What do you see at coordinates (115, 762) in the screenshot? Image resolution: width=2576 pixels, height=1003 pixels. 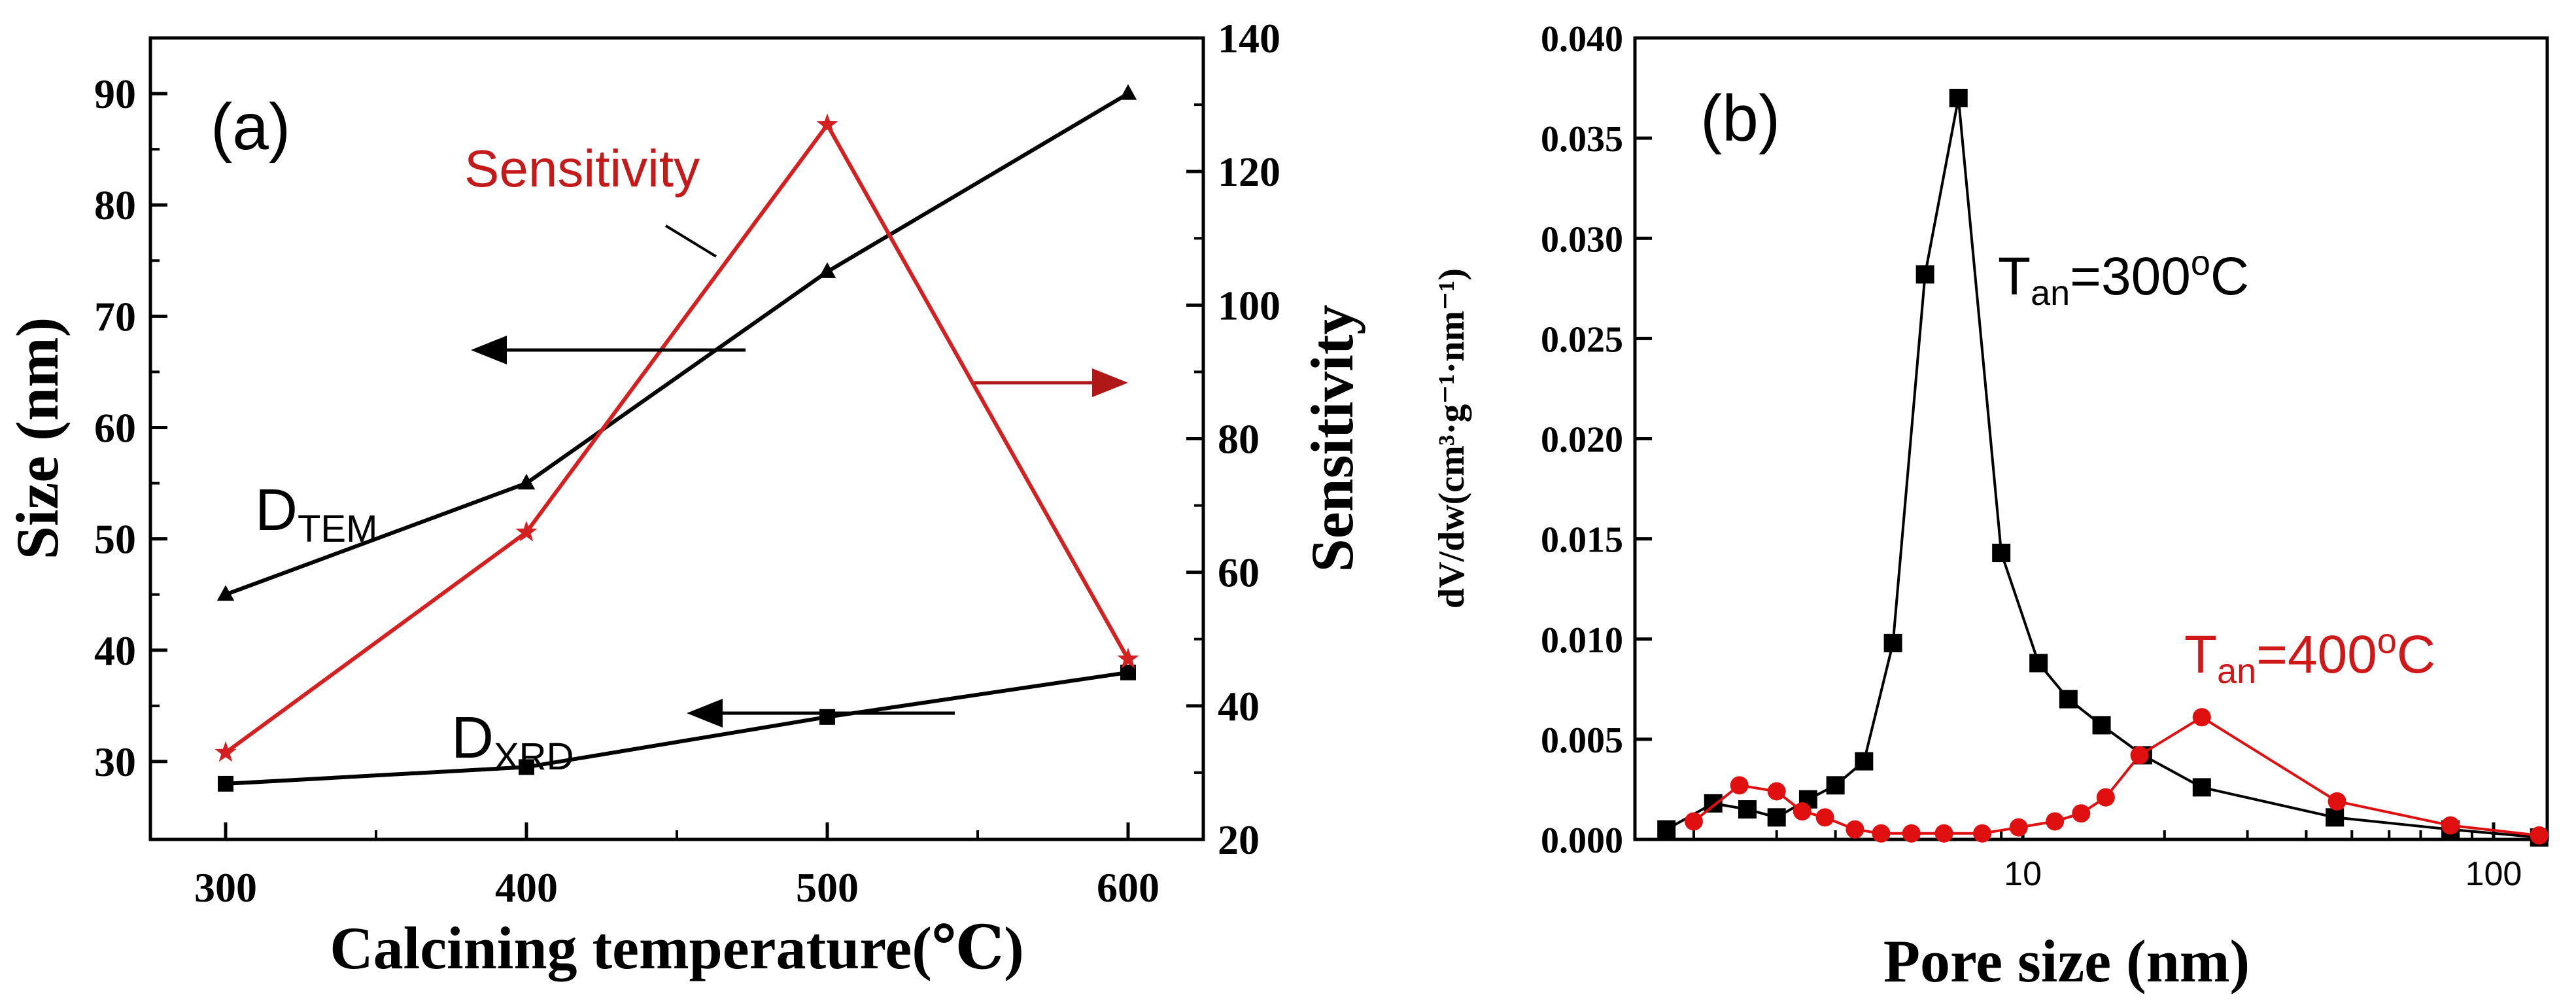 I see `y-tick-label: 30` at bounding box center [115, 762].